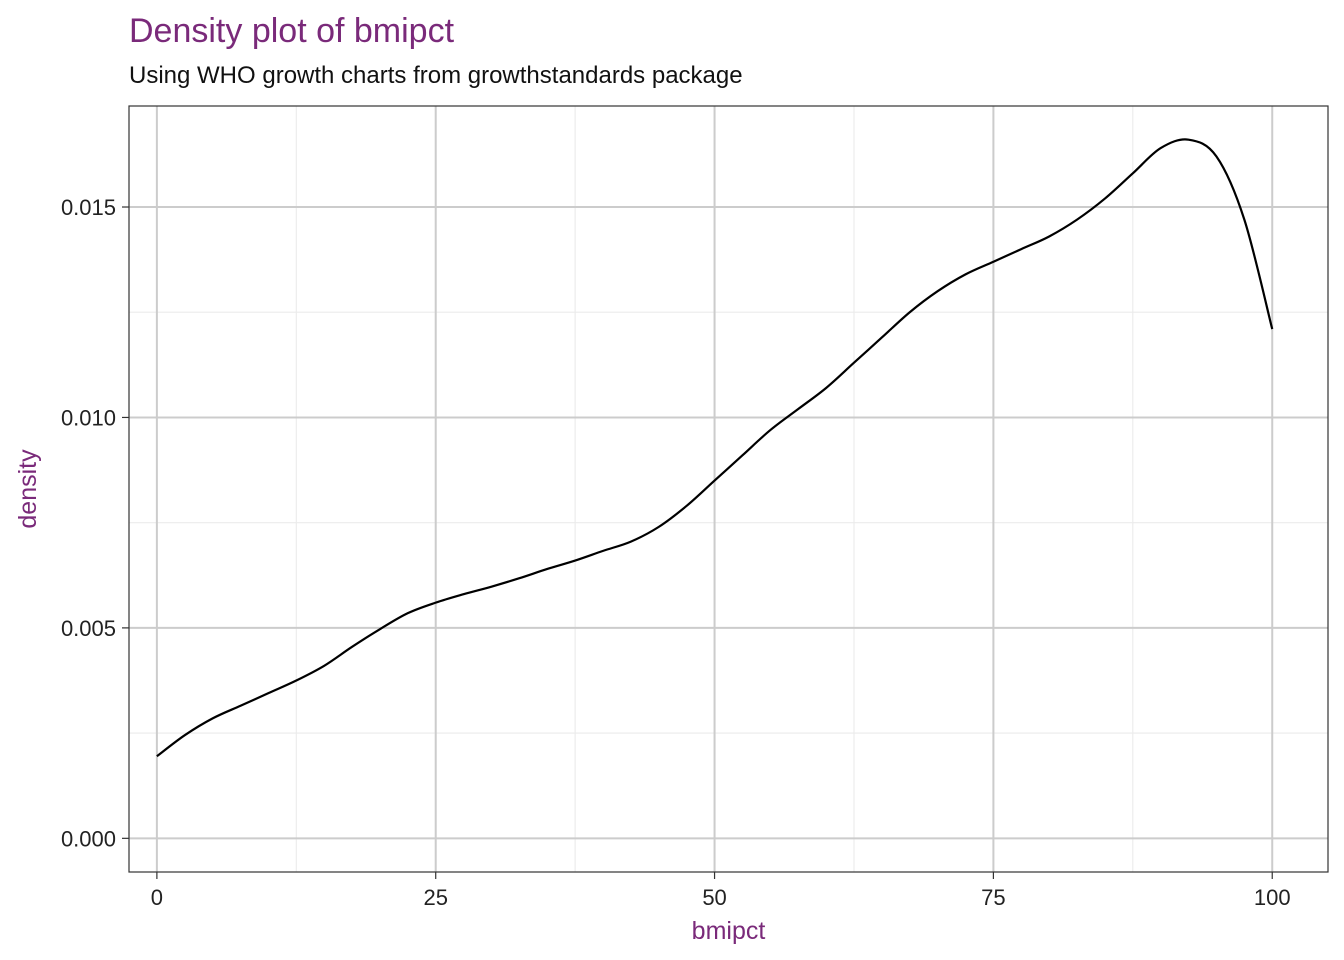 This screenshot has width=1344, height=960. What do you see at coordinates (993, 897) in the screenshot?
I see `x-tick-label: 75` at bounding box center [993, 897].